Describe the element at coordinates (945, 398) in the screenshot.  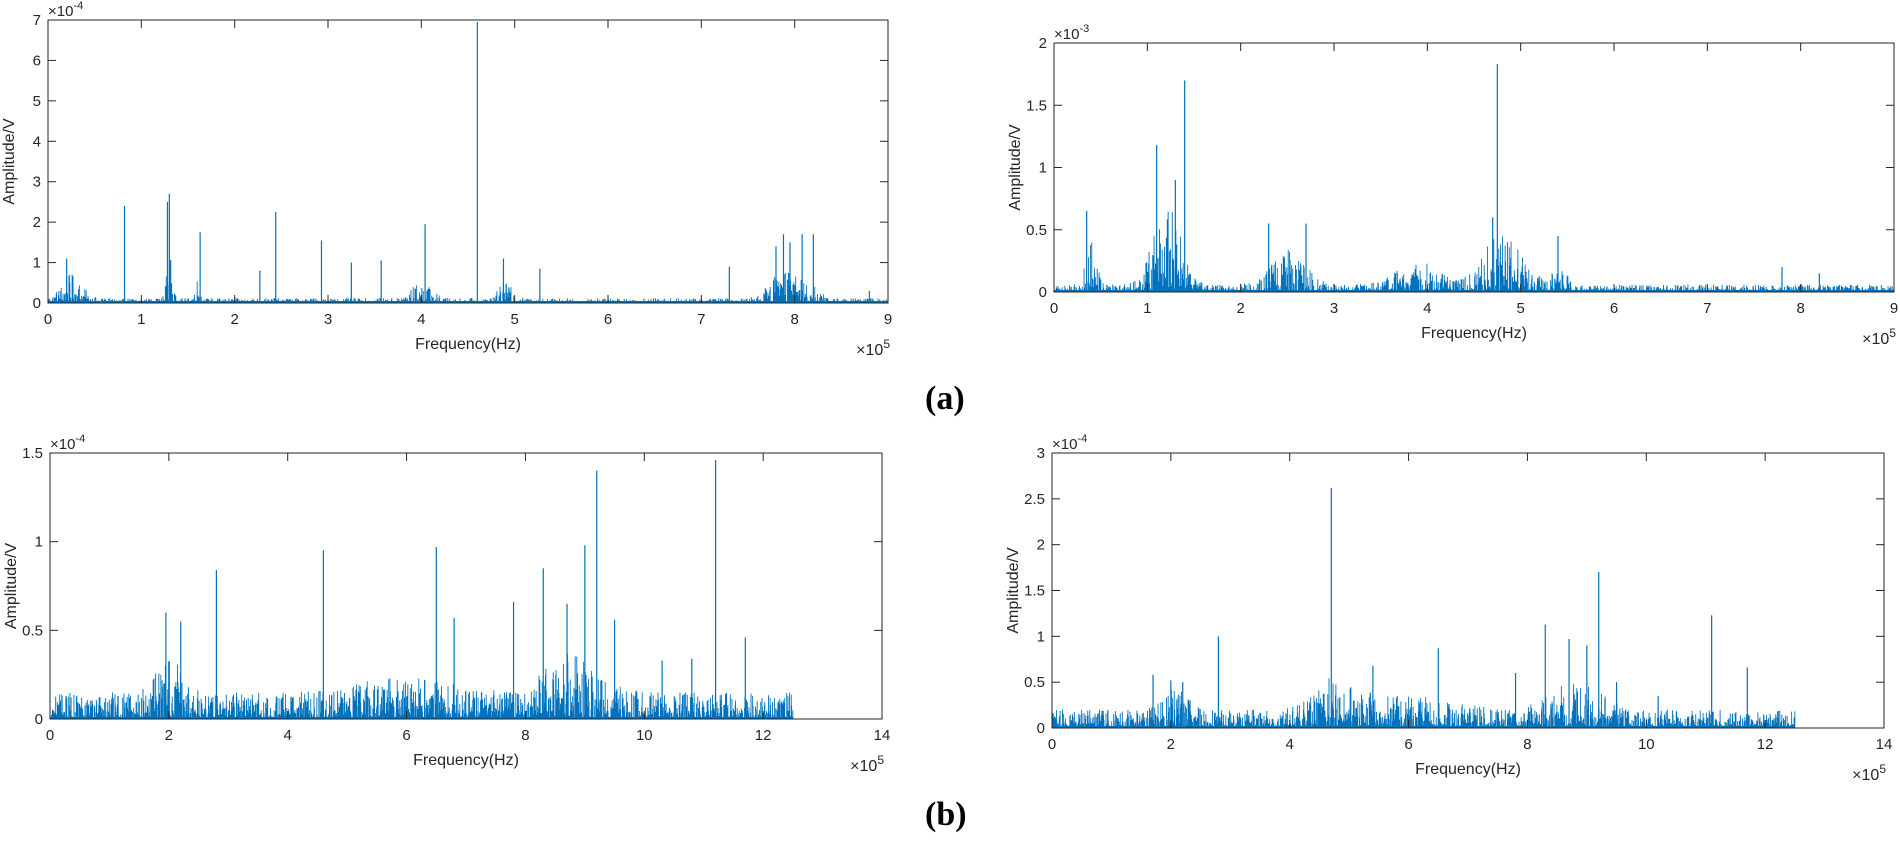
I see `panel-label-a: (a)` at that location.